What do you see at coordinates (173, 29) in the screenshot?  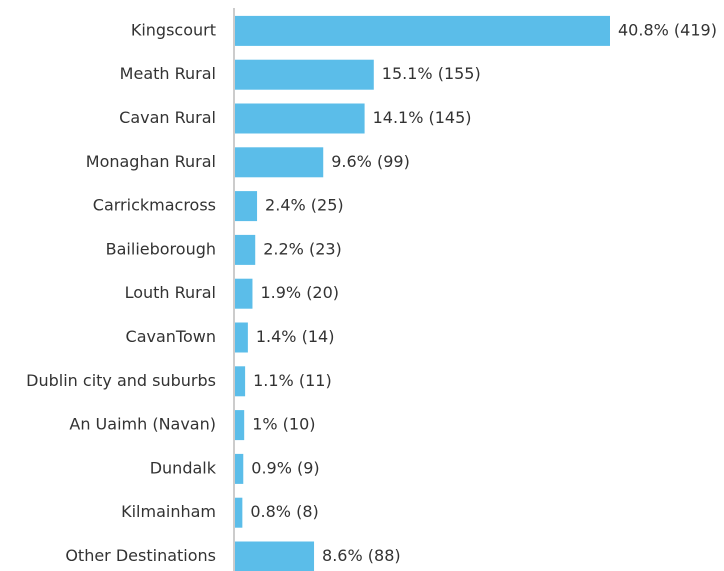 I see `category-label: Kingscourt` at bounding box center [173, 29].